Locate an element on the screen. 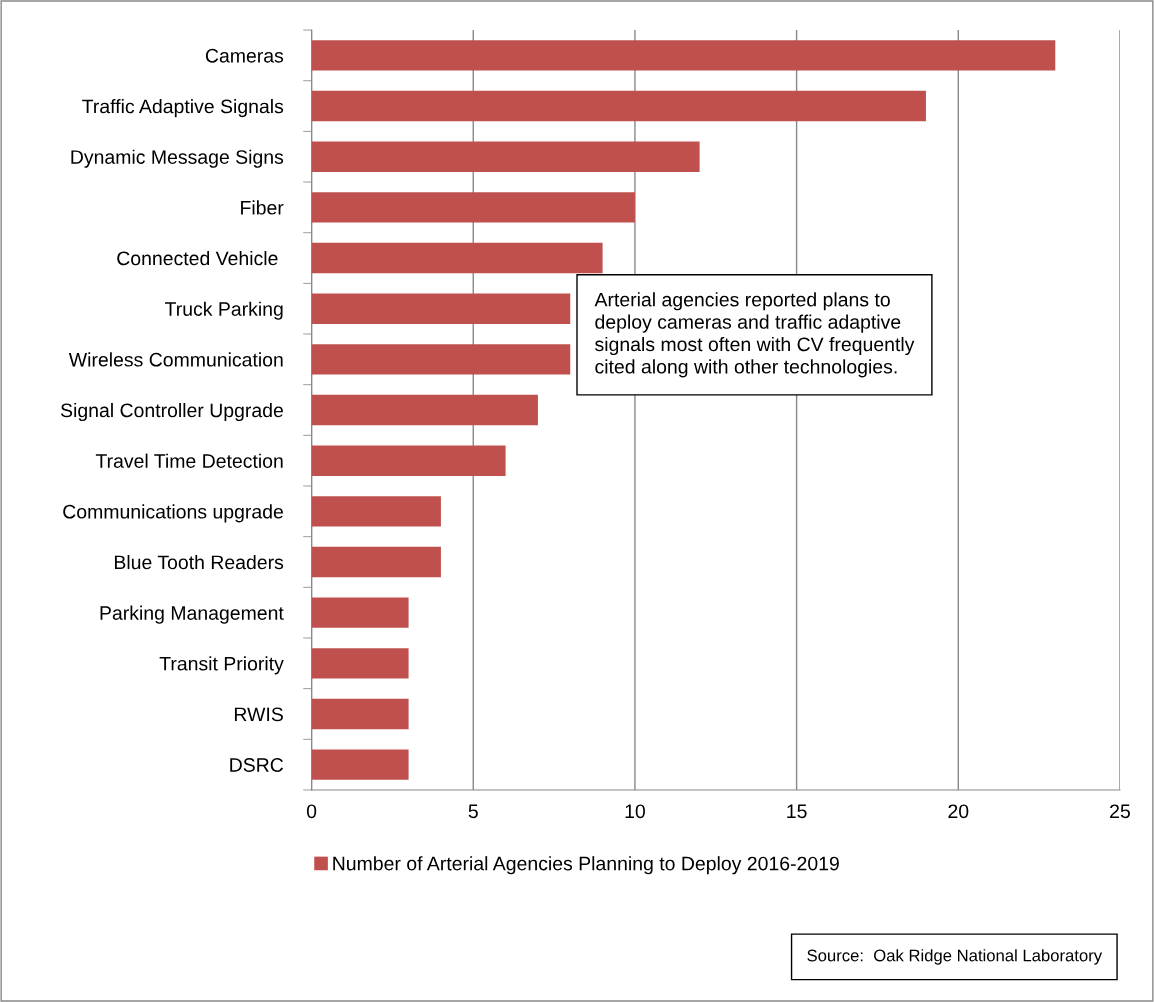  y-tick-label: Signal Controller Upgrade is located at coordinates (171, 412).